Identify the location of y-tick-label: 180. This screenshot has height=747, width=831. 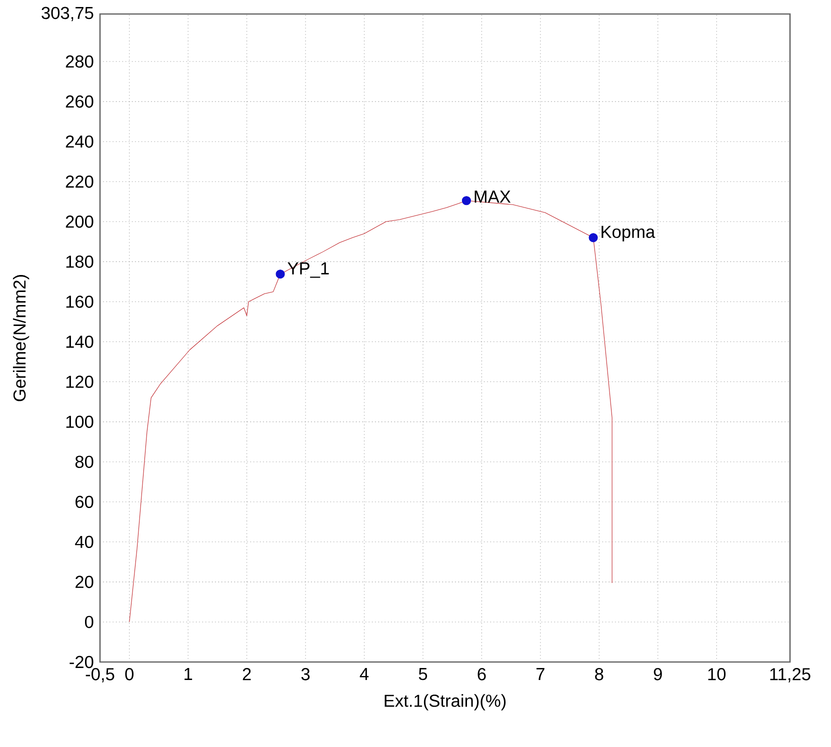
(80, 262).